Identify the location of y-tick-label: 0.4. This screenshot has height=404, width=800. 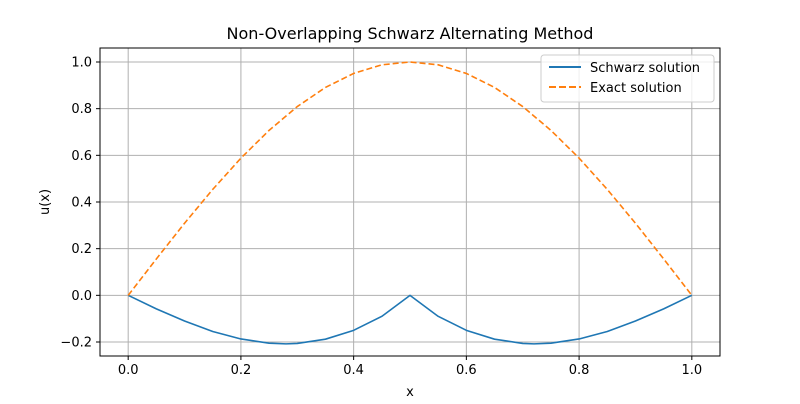
(81, 203).